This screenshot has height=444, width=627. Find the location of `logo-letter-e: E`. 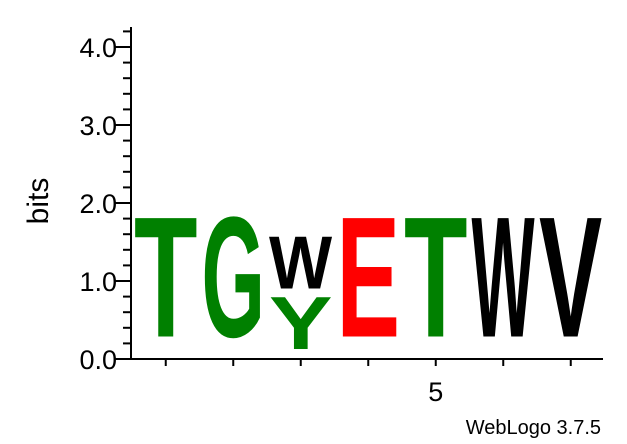

logo-letter-e: E is located at coordinates (369, 278).